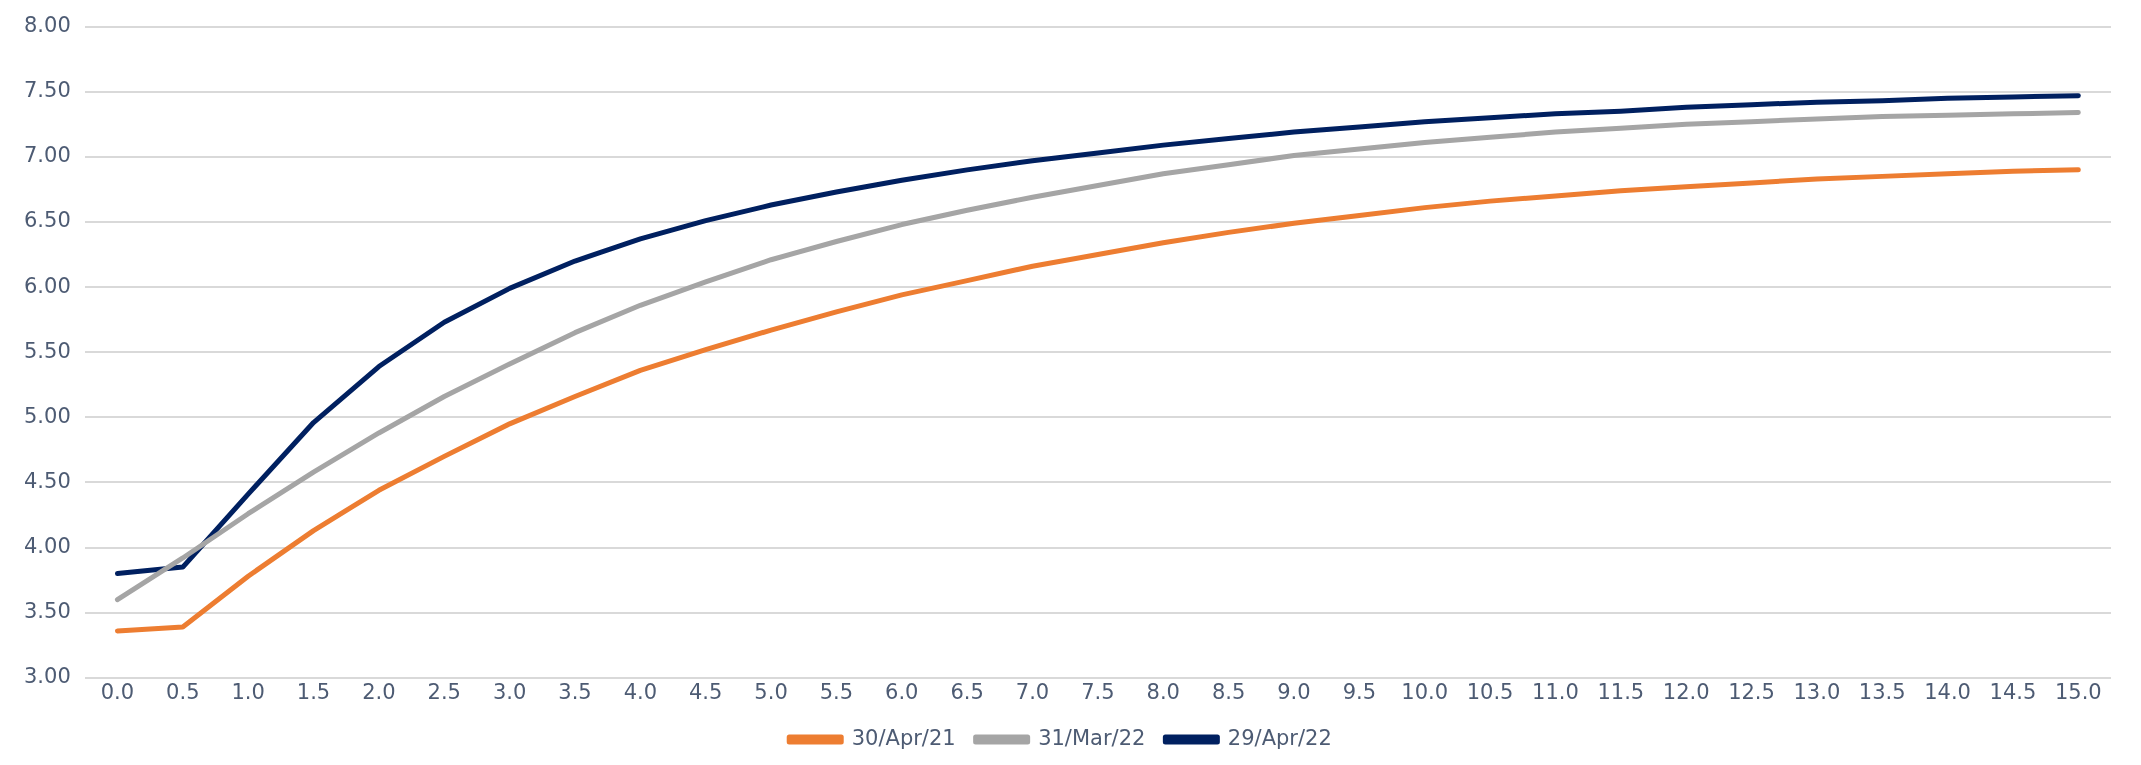 Image resolution: width=2141 pixels, height=765 pixels. Describe the element at coordinates (444, 691) in the screenshot. I see `x-tick-label: 2.5` at that location.